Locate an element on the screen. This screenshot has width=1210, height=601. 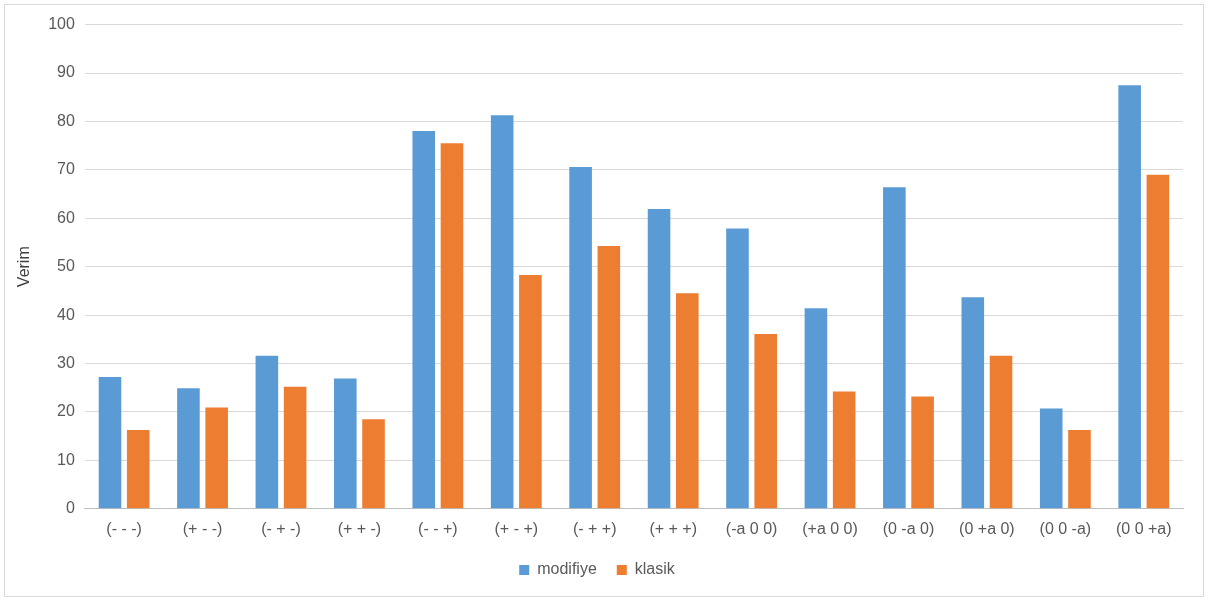
y-tick-label: 90 is located at coordinates (66, 72).